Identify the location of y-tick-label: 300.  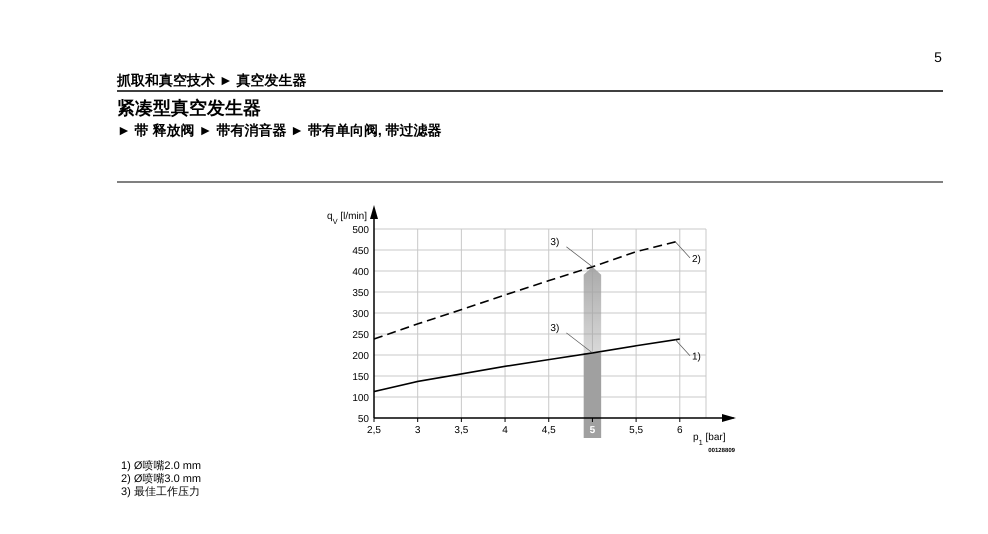
(361, 314).